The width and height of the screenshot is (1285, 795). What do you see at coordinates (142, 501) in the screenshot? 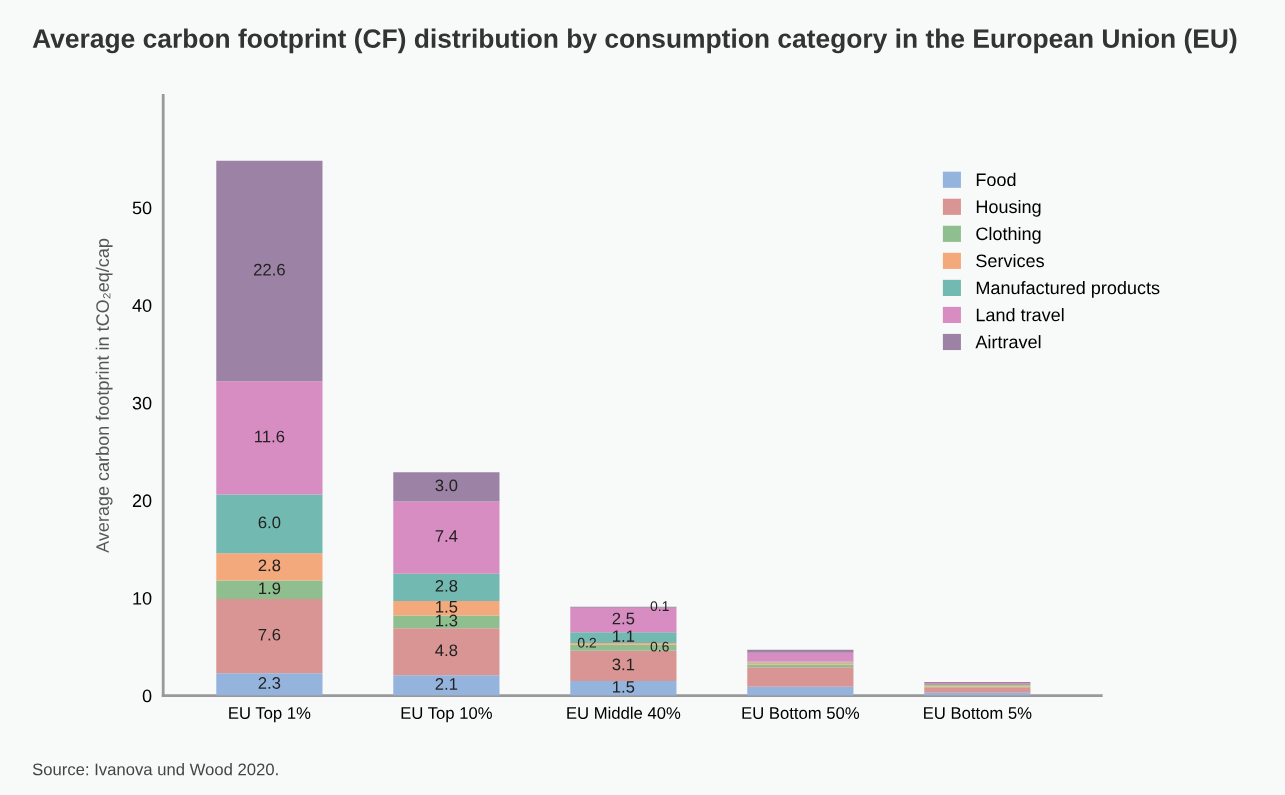
I see `y-tick-label: 20` at bounding box center [142, 501].